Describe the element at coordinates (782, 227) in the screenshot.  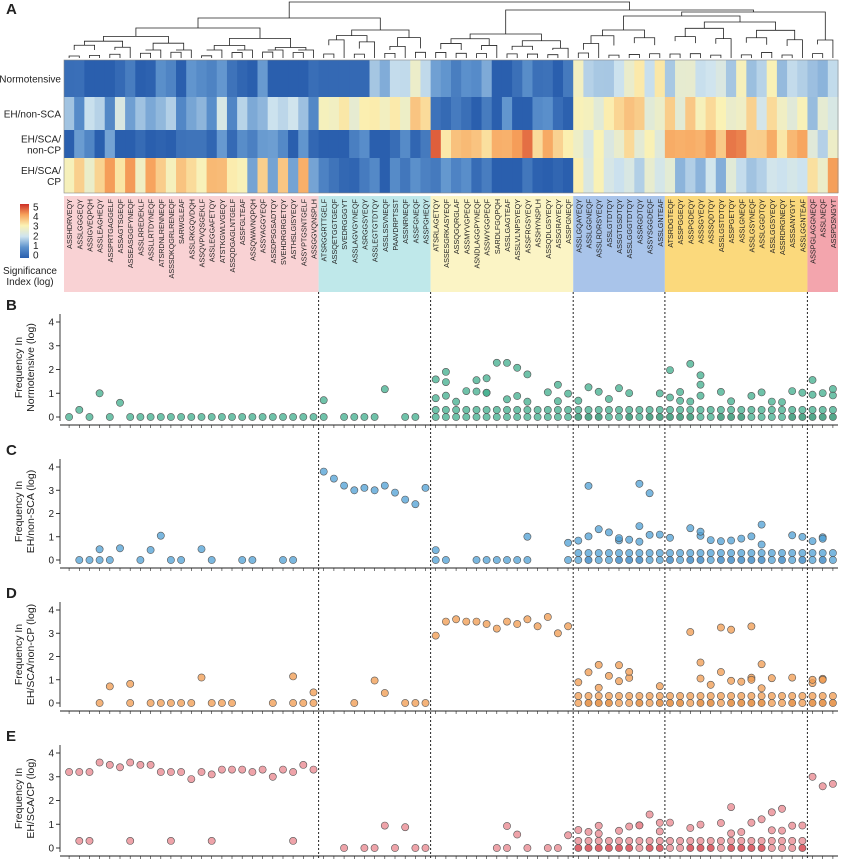
I see `sequence-label: ASSRDRGNEQY` at that location.